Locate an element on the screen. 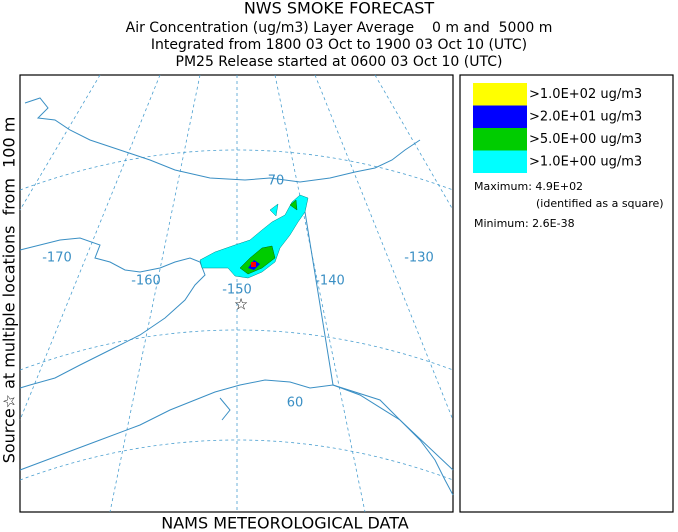  minimum: Minimum: 2.6E-38 is located at coordinates (524, 223).